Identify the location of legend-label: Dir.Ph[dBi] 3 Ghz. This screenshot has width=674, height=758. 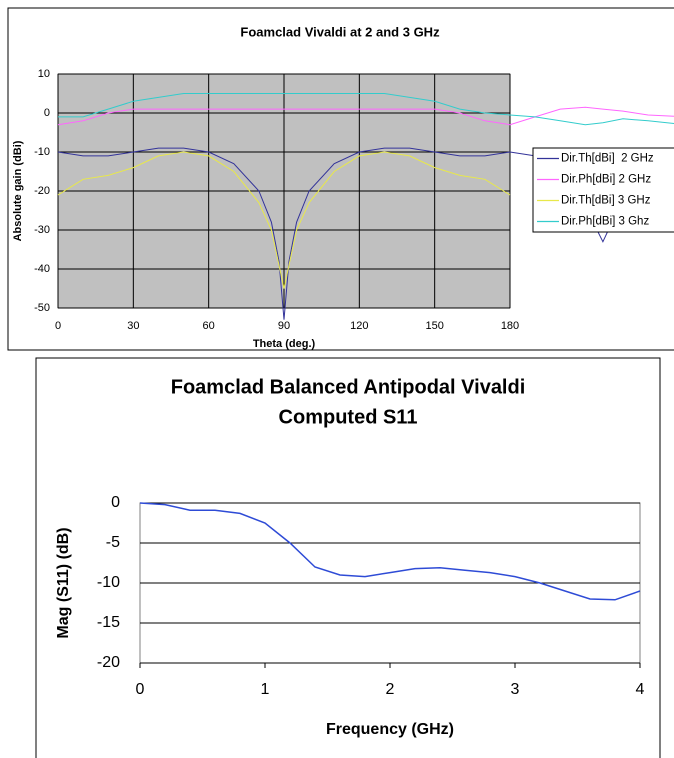
(605, 222).